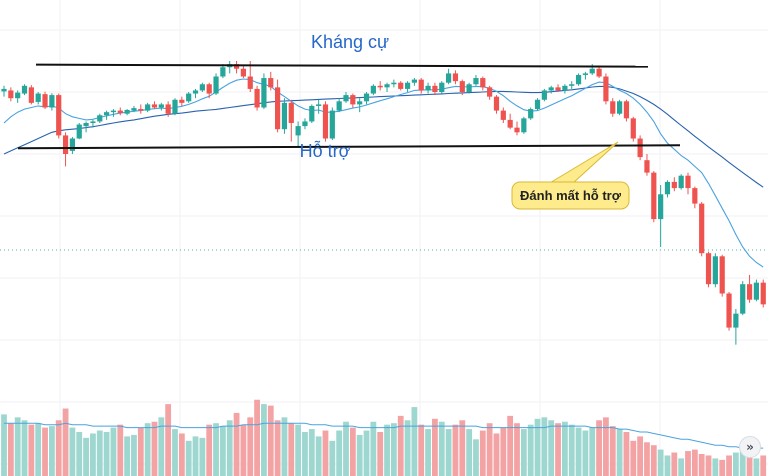  I want to click on callout-box, so click(570, 195).